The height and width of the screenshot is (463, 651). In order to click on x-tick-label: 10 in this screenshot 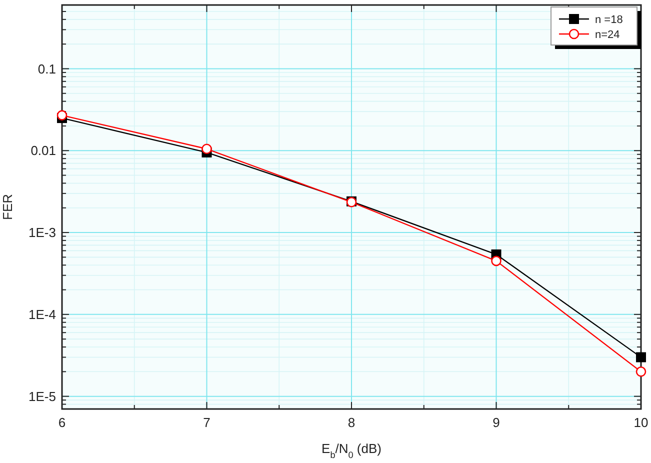, I will do `click(641, 422)`.